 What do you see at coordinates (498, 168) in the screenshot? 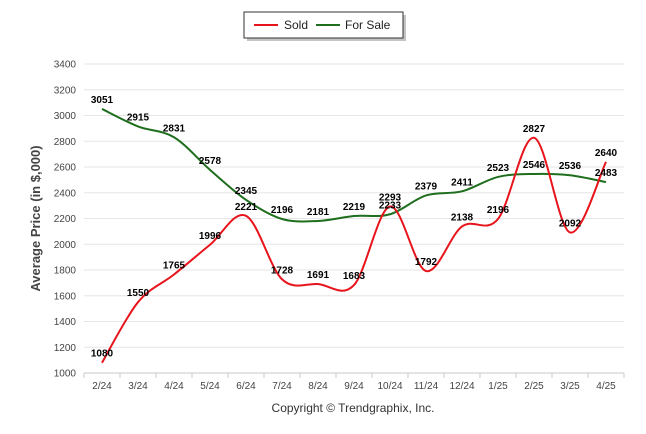
I see `data-label-for-sale: 2523` at bounding box center [498, 168].